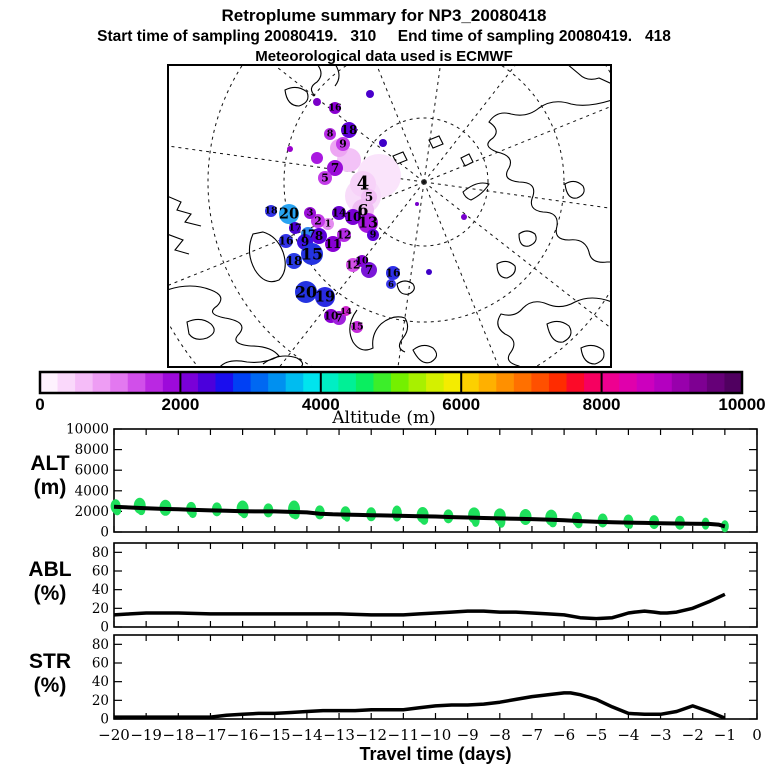  Describe the element at coordinates (324, 178) in the screenshot. I see `cluster-day-label: 5` at that location.